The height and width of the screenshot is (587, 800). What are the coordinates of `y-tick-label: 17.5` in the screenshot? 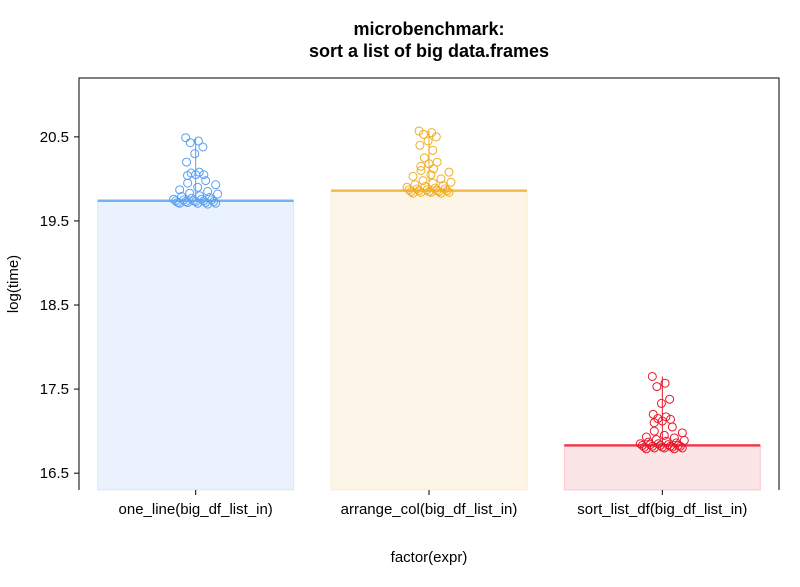 It's located at (54, 389).